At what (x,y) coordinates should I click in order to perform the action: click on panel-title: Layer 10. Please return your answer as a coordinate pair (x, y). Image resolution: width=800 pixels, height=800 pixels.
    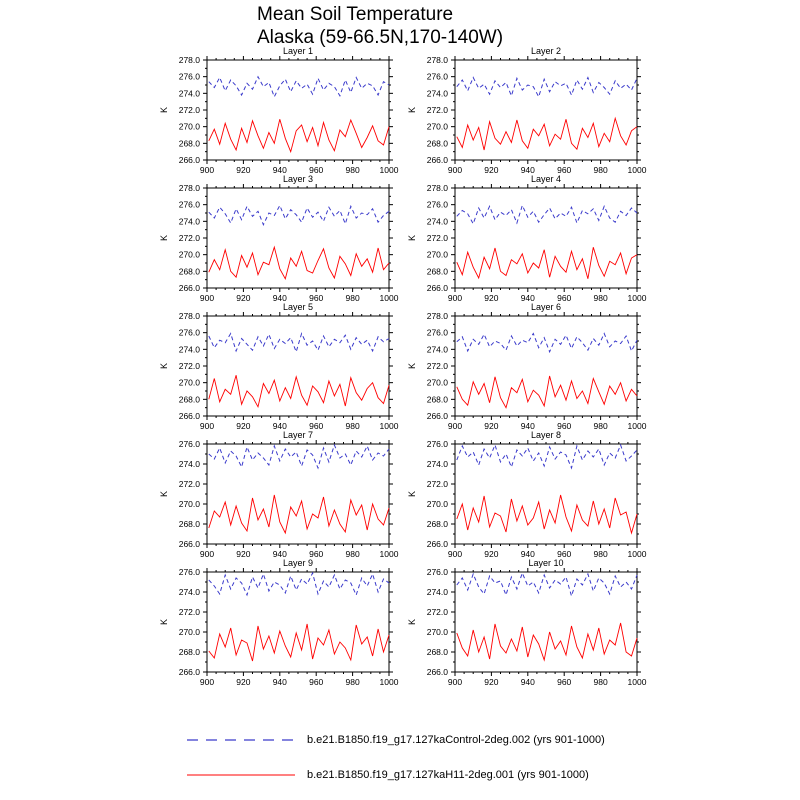
    Looking at the image, I should click on (545, 563).